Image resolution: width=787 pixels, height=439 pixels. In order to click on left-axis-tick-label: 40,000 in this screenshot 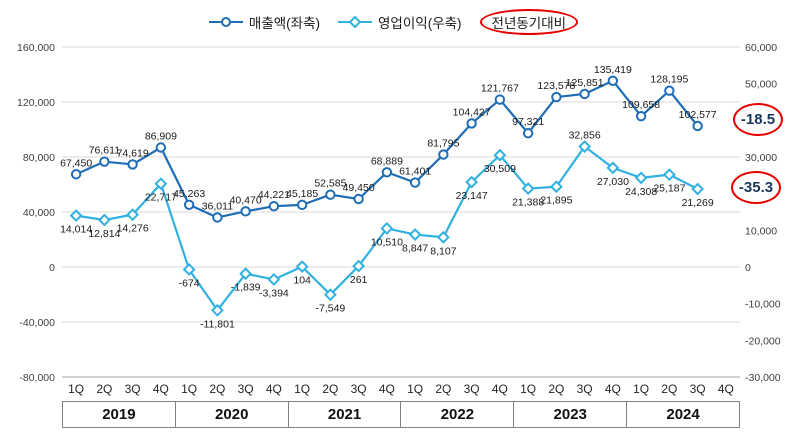, I will do `click(39, 213)`.